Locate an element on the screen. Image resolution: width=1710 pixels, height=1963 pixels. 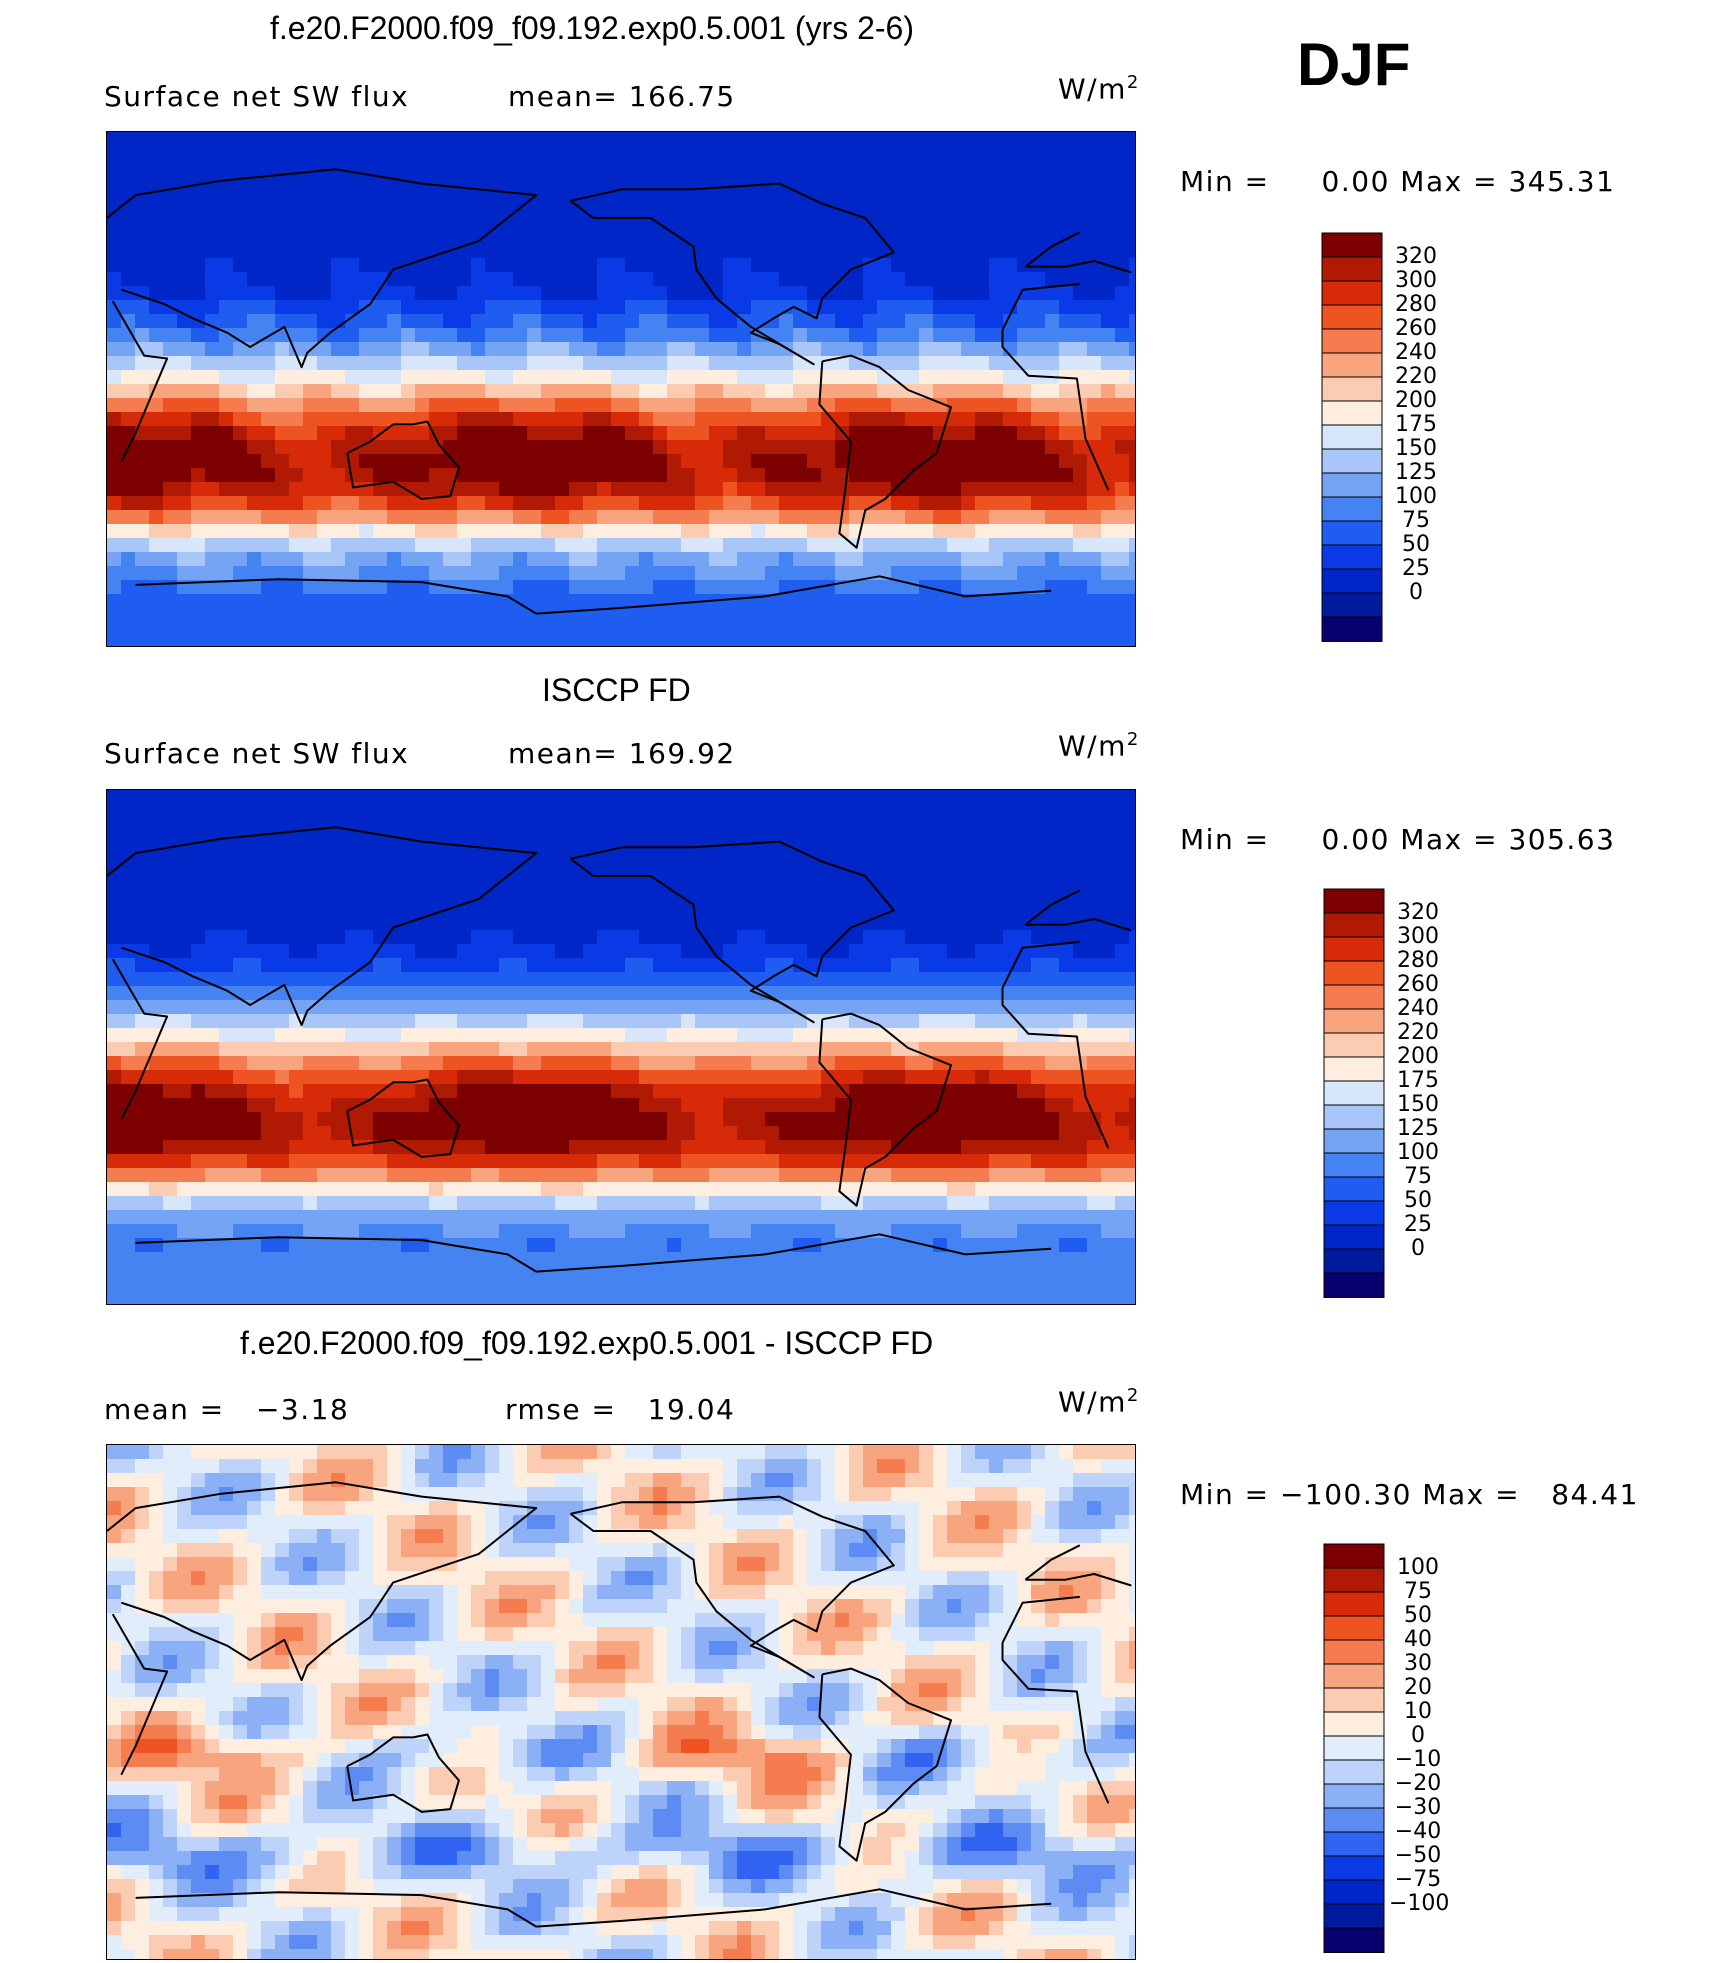
colorbar: 100 75 50 40 30 20 10 0 −10 −20 −30 −40 −50 −75 −100 is located at coordinates (1386, 1750).